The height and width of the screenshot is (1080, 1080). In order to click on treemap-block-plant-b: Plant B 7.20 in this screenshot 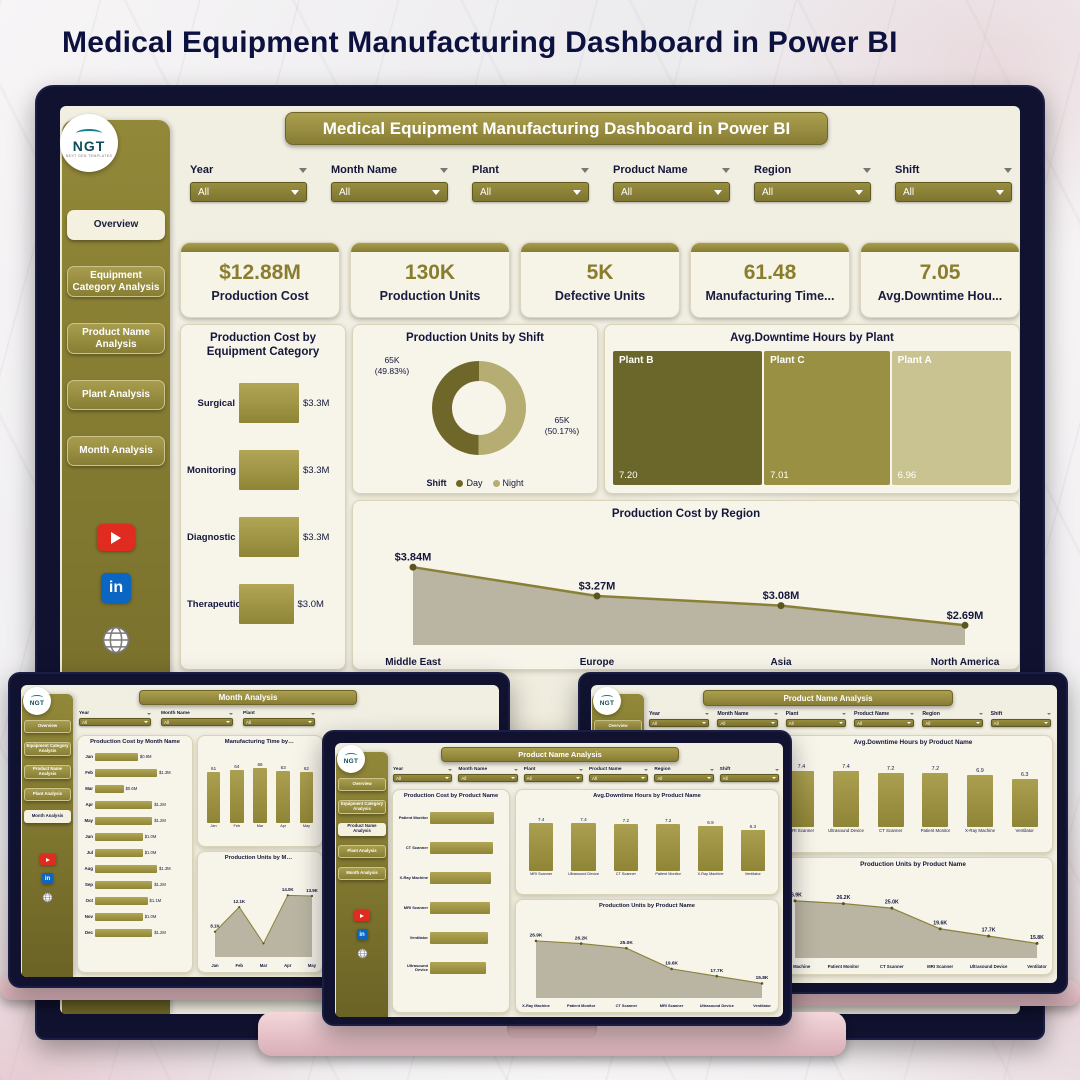, I will do `click(688, 418)`.